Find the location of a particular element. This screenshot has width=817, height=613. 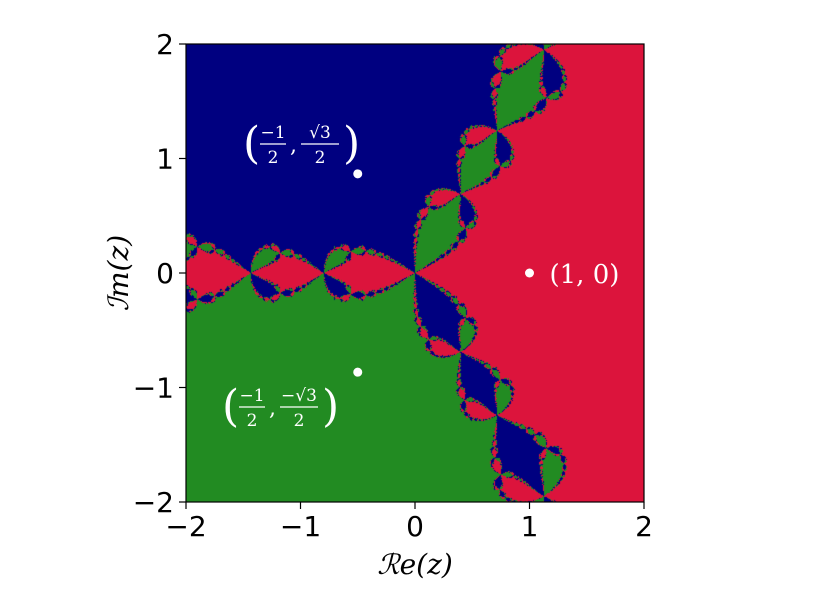

y-tick-label: −2 is located at coordinates (153, 502).